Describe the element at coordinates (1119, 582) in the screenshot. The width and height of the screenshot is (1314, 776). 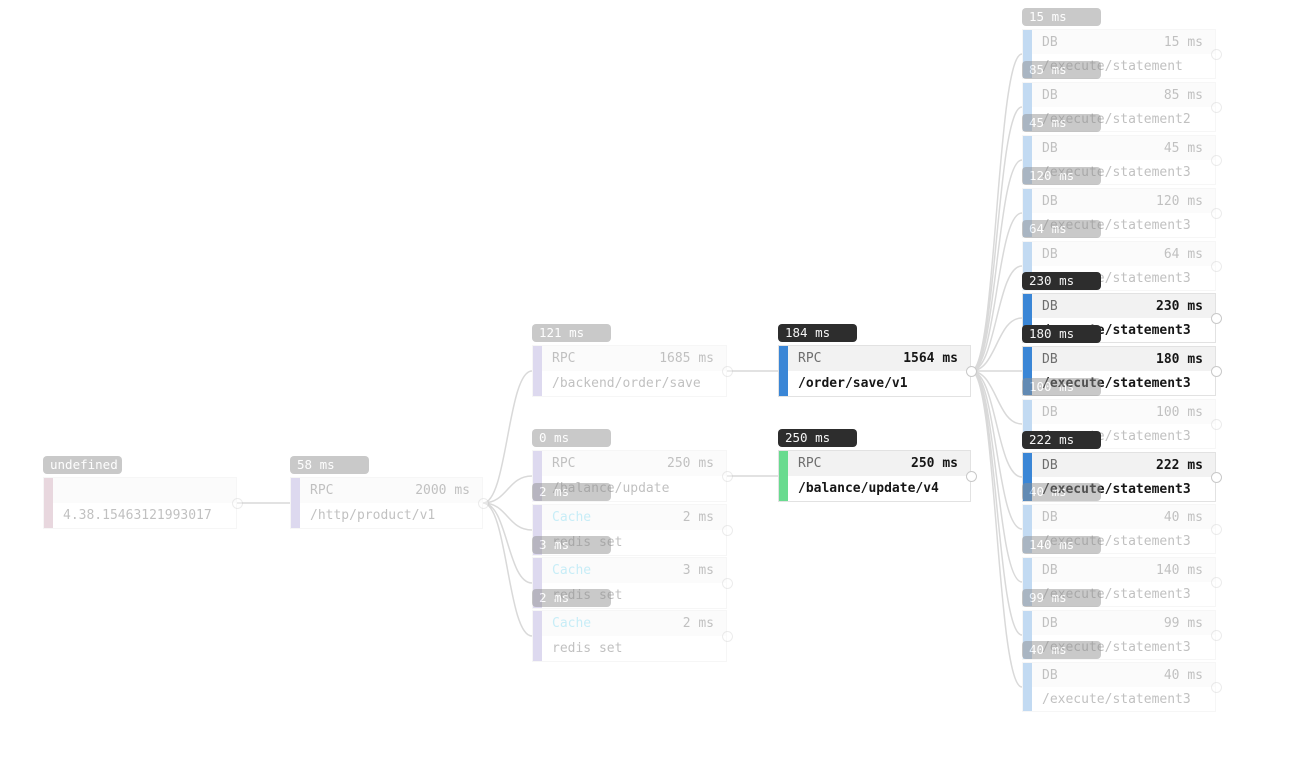
I see `span-node-db-11: DB 140 ms /execute/statement3` at that location.